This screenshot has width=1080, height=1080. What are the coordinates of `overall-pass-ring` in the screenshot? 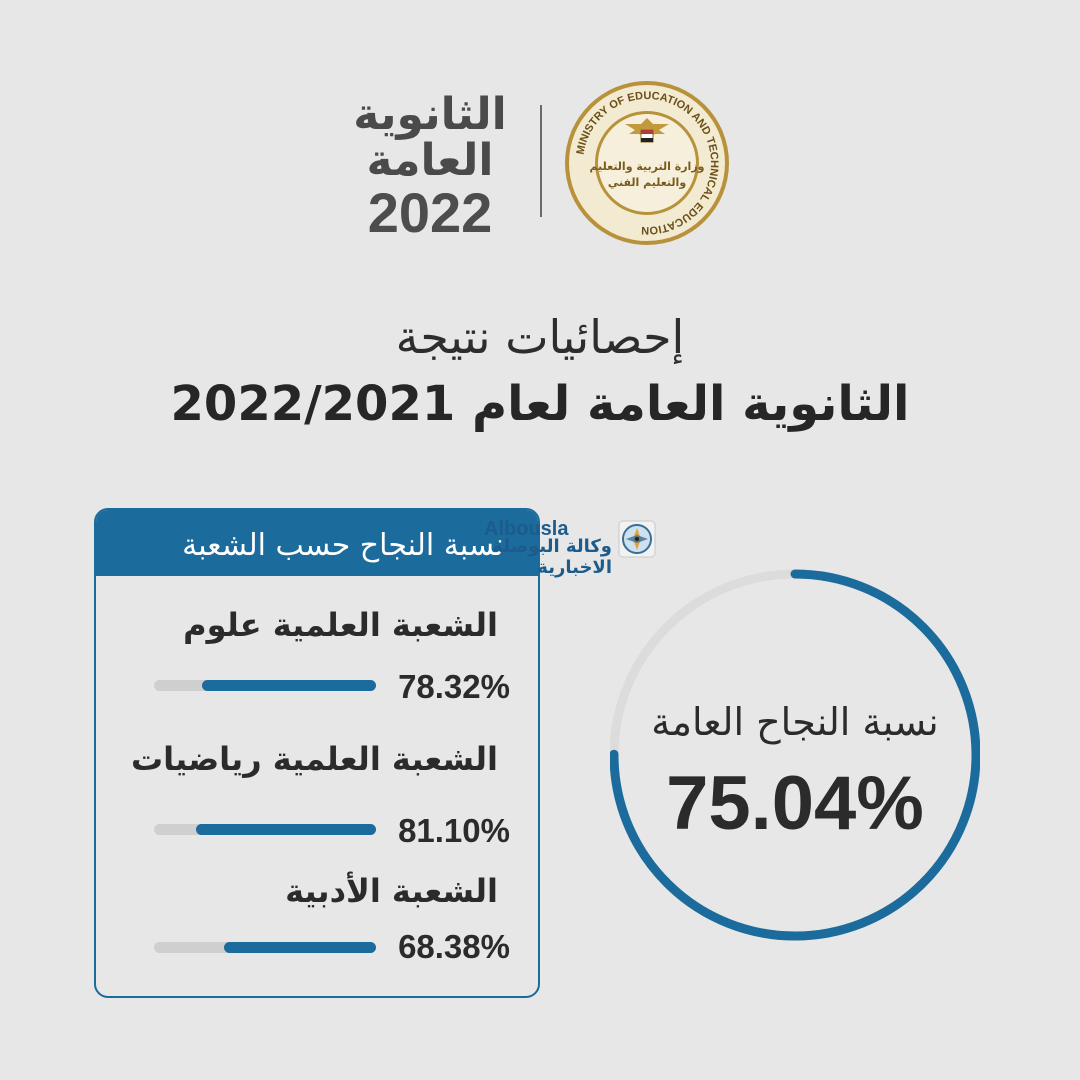 It's located at (795, 755).